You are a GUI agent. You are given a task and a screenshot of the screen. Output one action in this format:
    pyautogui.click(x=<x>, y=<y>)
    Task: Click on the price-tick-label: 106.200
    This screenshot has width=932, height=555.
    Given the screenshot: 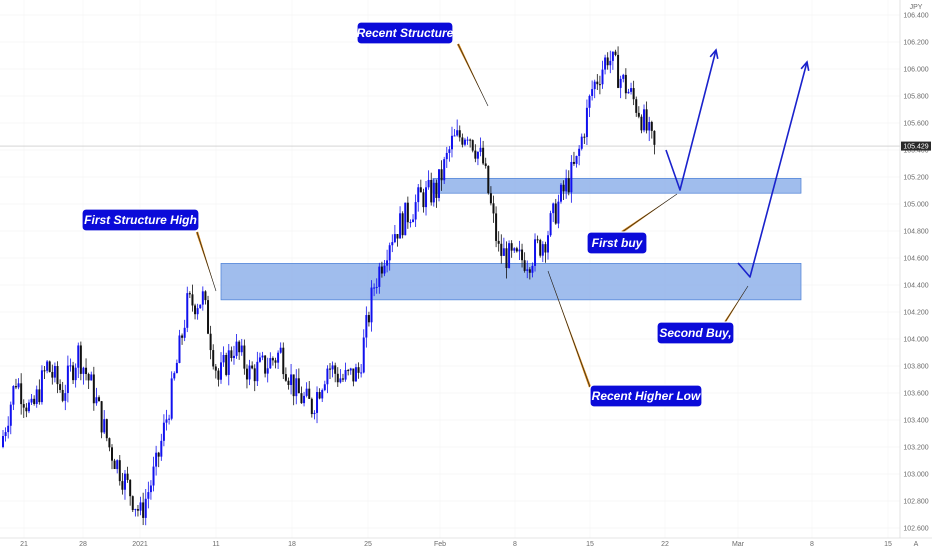 What is the action you would take?
    pyautogui.click(x=915, y=43)
    